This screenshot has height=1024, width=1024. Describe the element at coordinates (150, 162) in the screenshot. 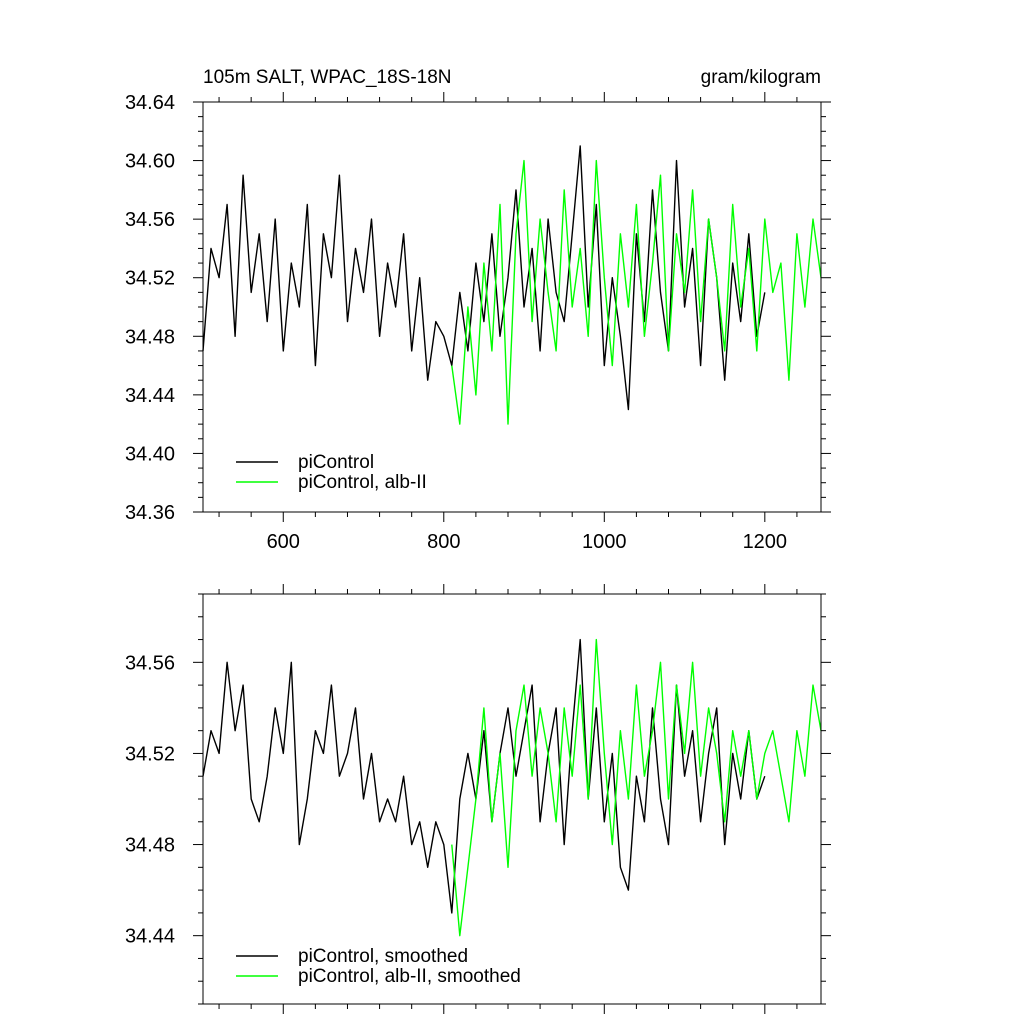

I see `top-y-tick-label: 34.60` at that location.